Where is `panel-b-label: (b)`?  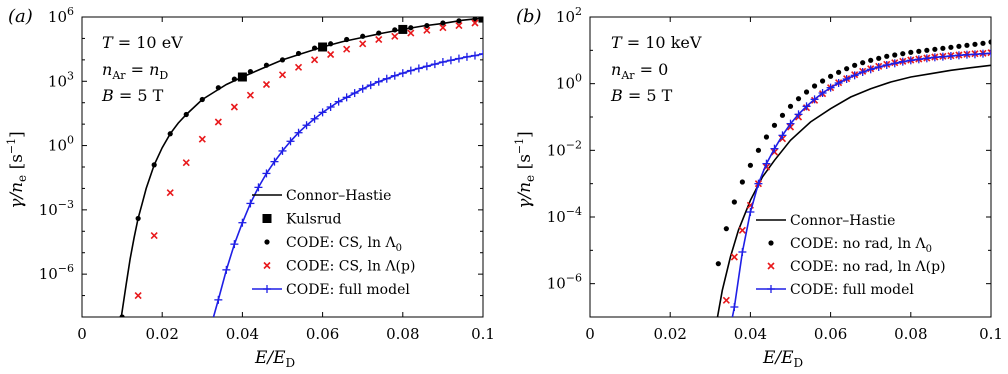
panel-b-label: (b) is located at coordinates (529, 16).